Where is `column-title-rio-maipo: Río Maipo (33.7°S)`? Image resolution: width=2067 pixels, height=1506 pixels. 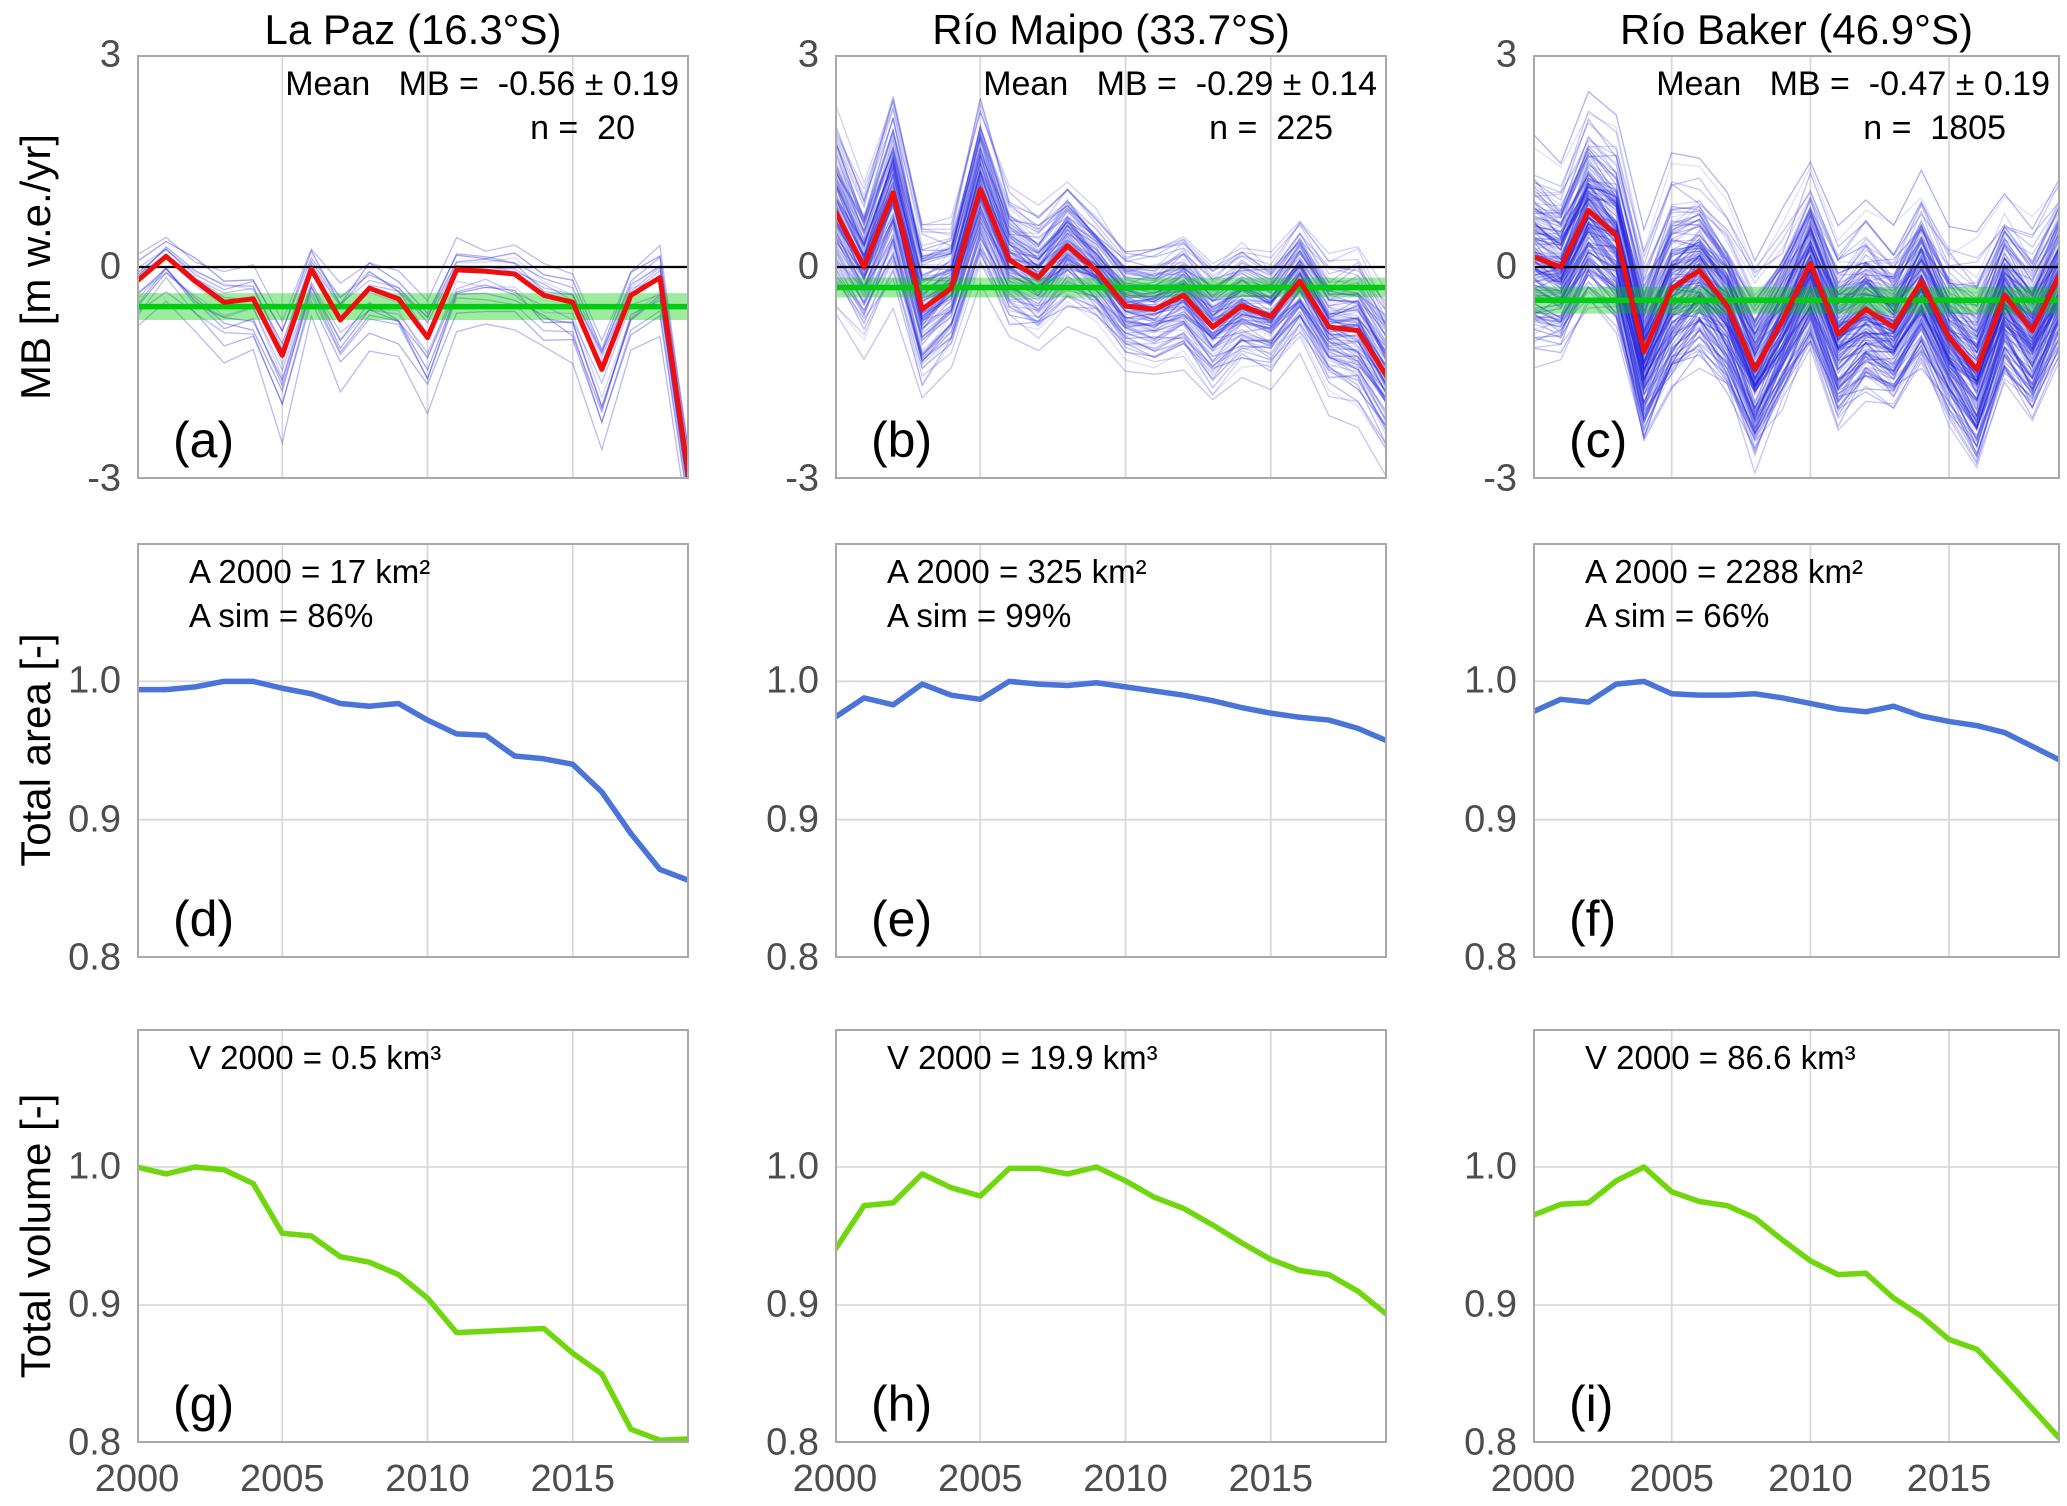
column-title-rio-maipo: Río Maipo (33.7°S) is located at coordinates (1111, 29).